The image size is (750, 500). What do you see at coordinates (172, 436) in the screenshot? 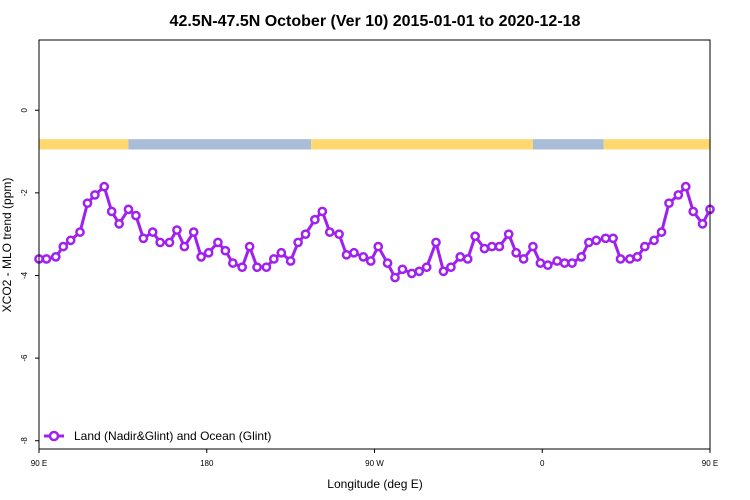
I see `legend-text: Land (Nadir&Glint) and Ocean (Glint)` at bounding box center [172, 436].